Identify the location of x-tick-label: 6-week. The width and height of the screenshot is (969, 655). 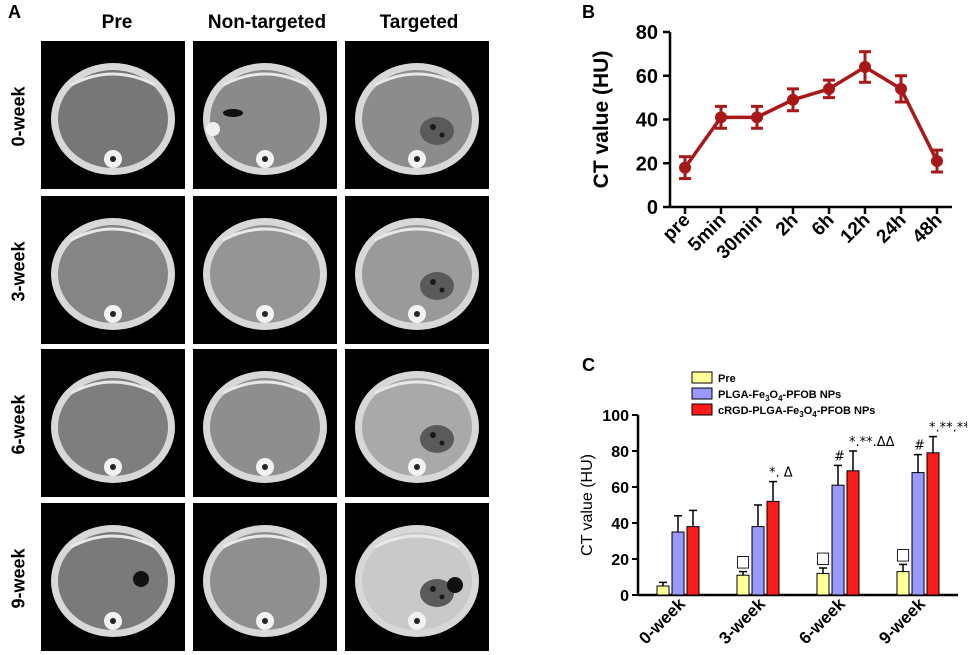
(822, 621).